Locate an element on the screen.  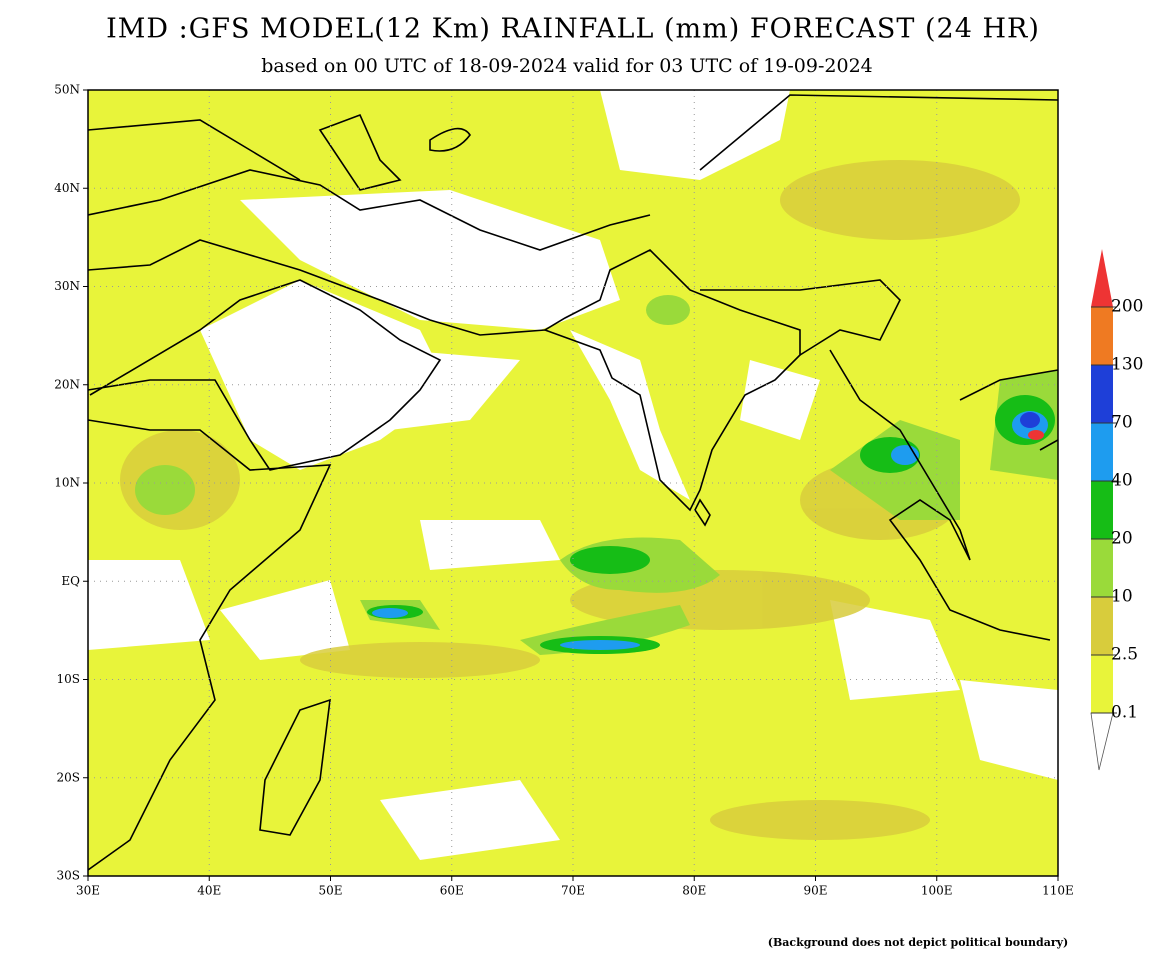
lat-label: 50N is located at coordinates (67, 90).